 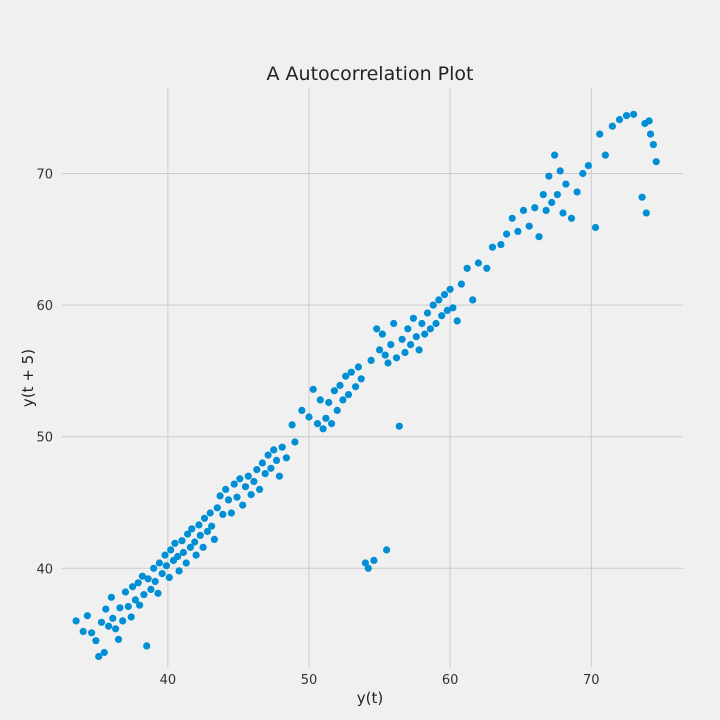 What do you see at coordinates (44, 175) in the screenshot?
I see `y-tick-label: 70` at bounding box center [44, 175].